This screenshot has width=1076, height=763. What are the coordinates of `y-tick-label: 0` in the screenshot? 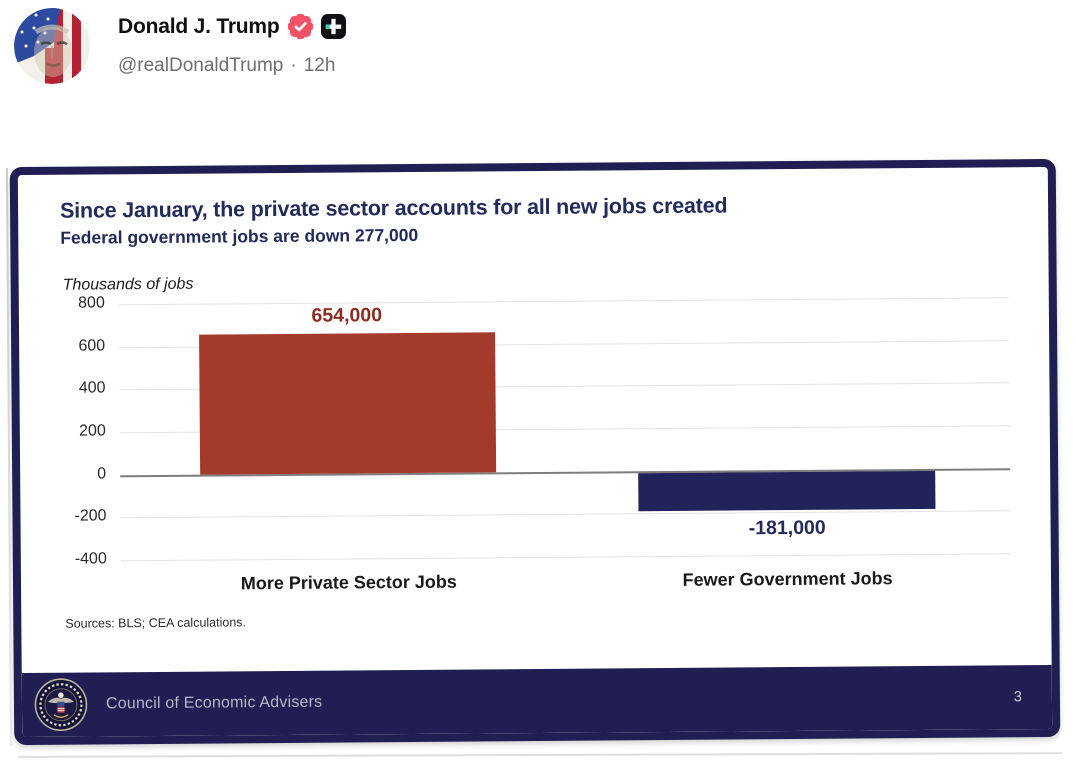 It's located at (102, 474).